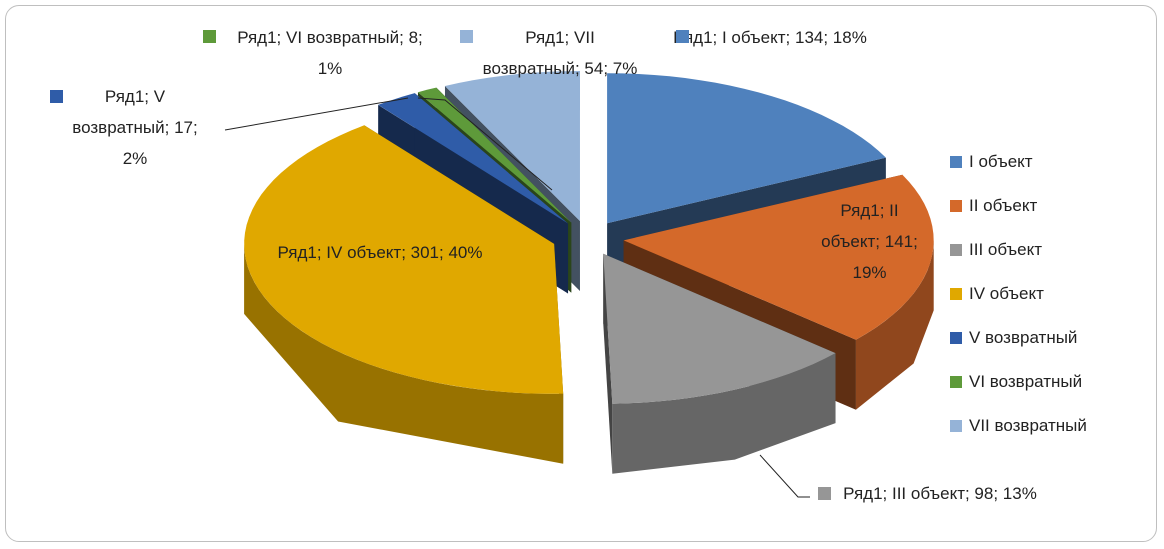 This screenshot has height=549, width=1164. What do you see at coordinates (560, 53) in the screenshot?
I see `data-label: Ряд1; VII возвратный; 54; 7%` at bounding box center [560, 53].